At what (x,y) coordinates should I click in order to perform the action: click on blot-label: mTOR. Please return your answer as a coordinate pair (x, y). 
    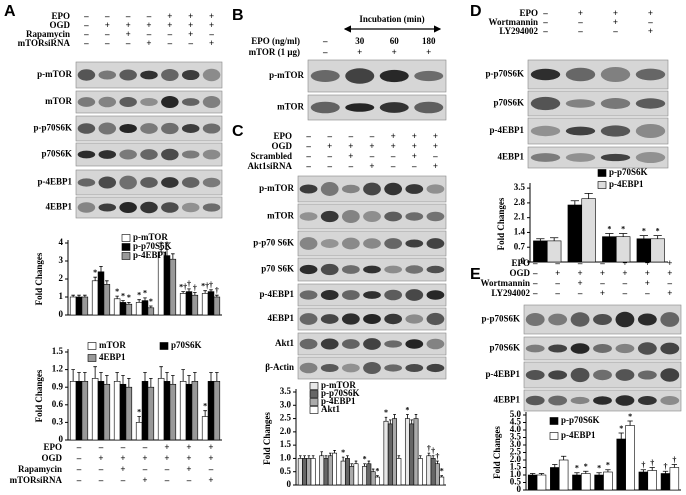
    Looking at the image, I should click on (290, 107).